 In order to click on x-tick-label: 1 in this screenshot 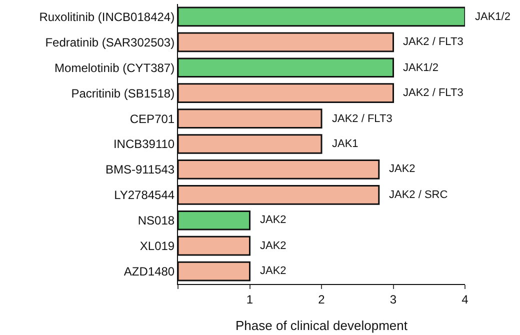, I will do `click(250, 299)`.